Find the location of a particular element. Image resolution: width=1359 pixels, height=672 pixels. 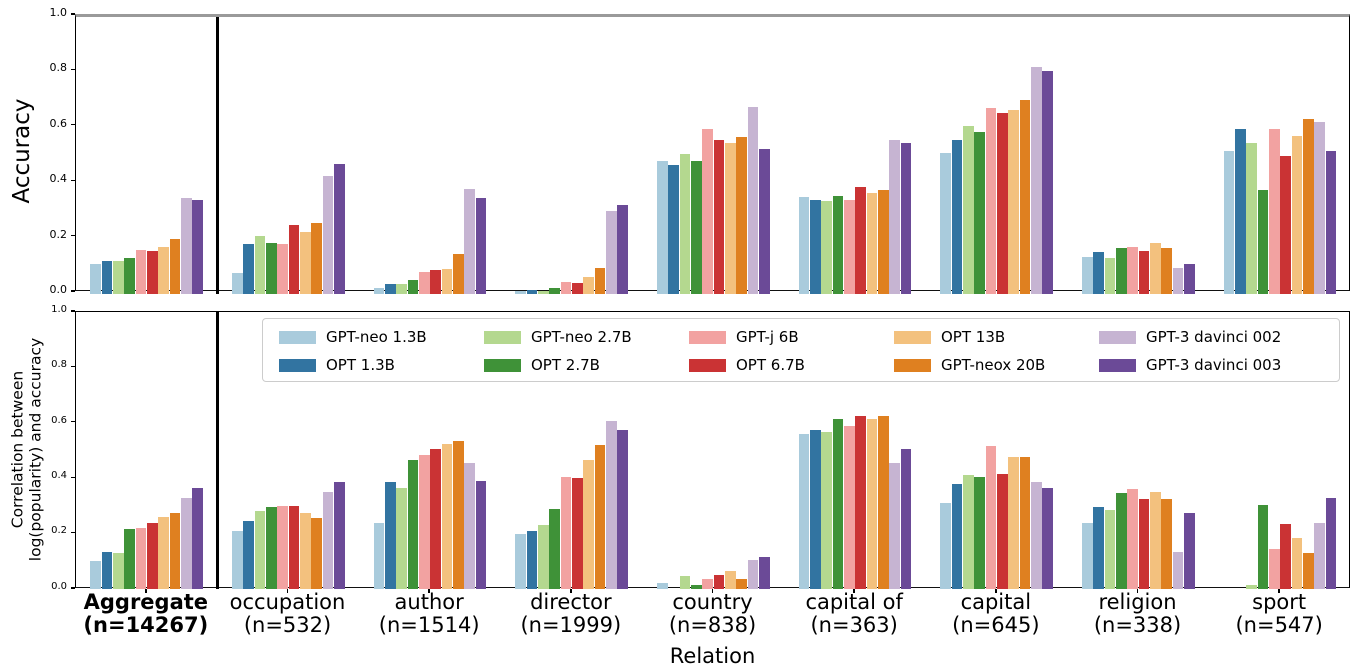

x-tick-label-count: (n=547) is located at coordinates (1279, 625).